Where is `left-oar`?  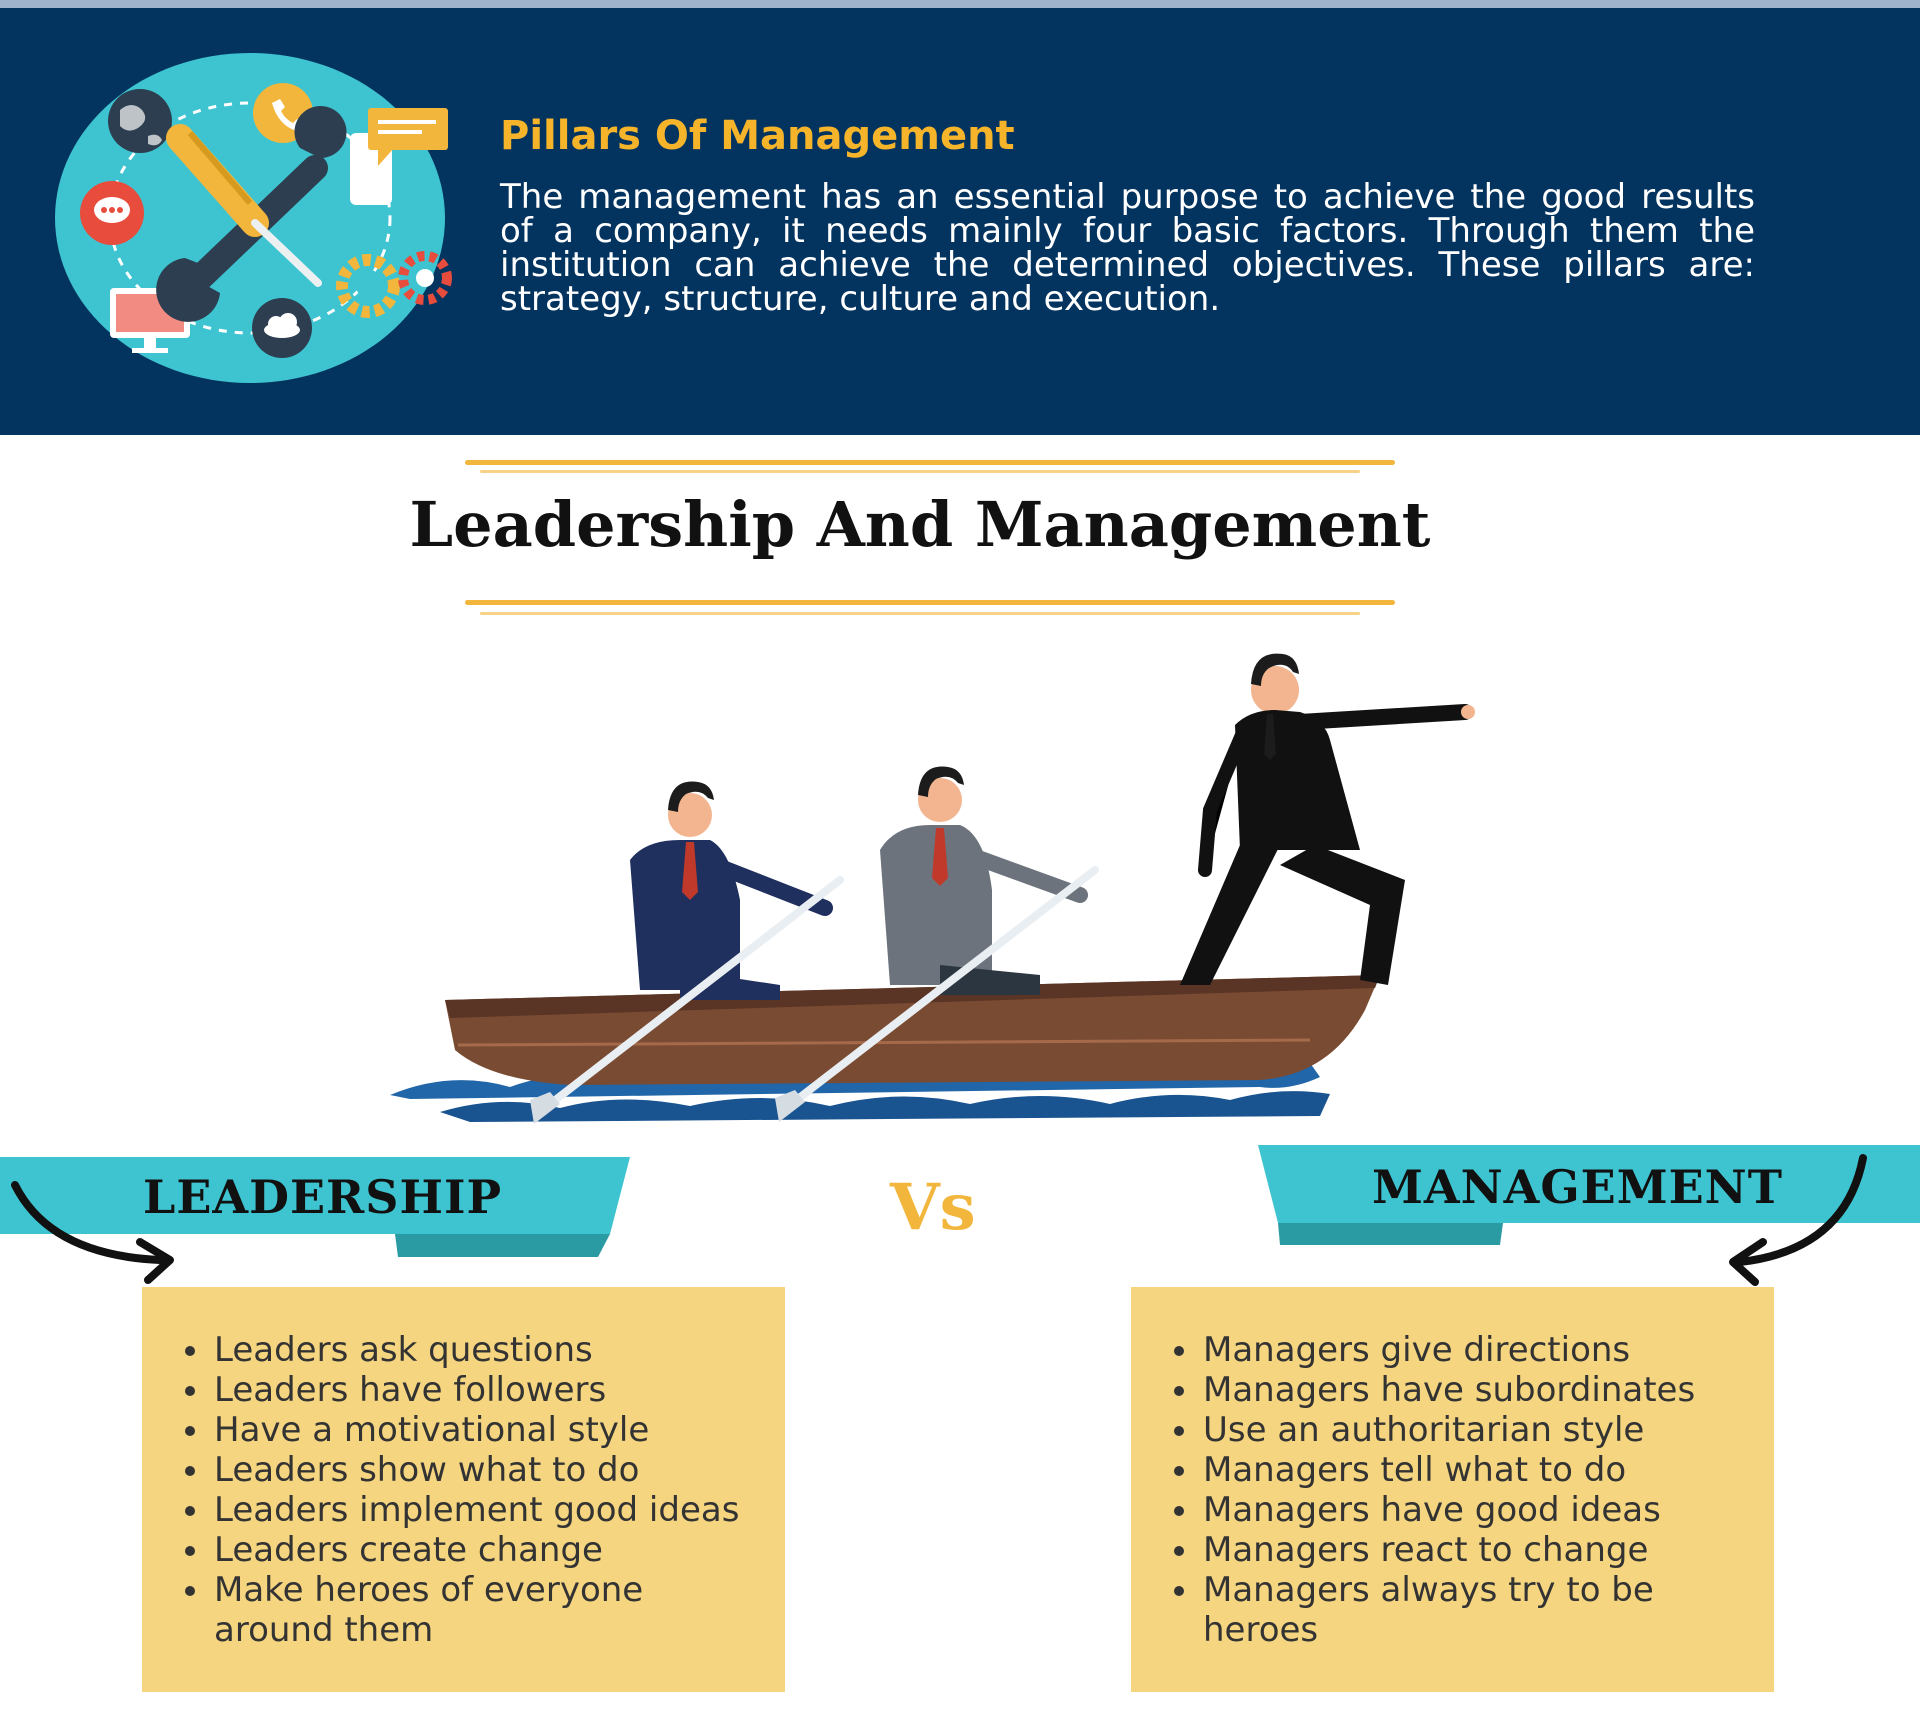
left-oar is located at coordinates (687, 1000).